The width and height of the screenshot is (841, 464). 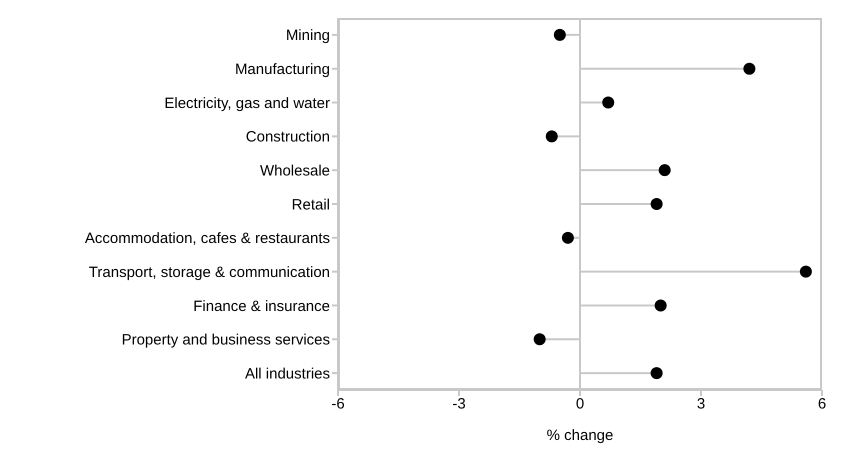 I want to click on x-tick-label: -6, so click(x=338, y=404).